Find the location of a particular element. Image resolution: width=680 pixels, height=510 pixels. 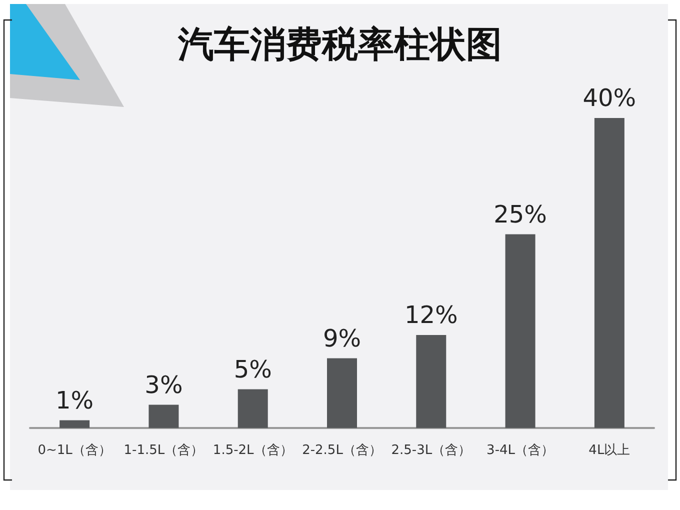

chart-title: 汽车消费税率柱状图 is located at coordinates (339, 45).